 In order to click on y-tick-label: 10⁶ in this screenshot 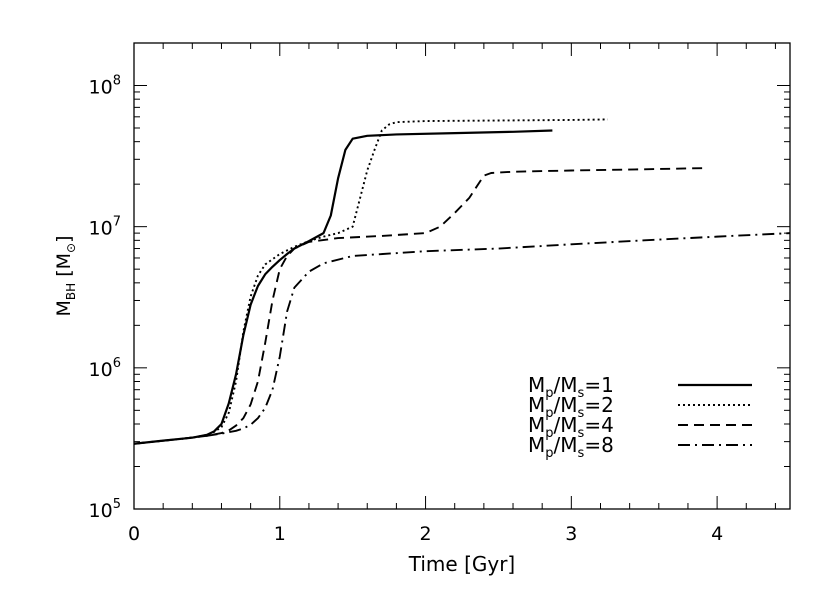, I will do `click(105, 368)`.